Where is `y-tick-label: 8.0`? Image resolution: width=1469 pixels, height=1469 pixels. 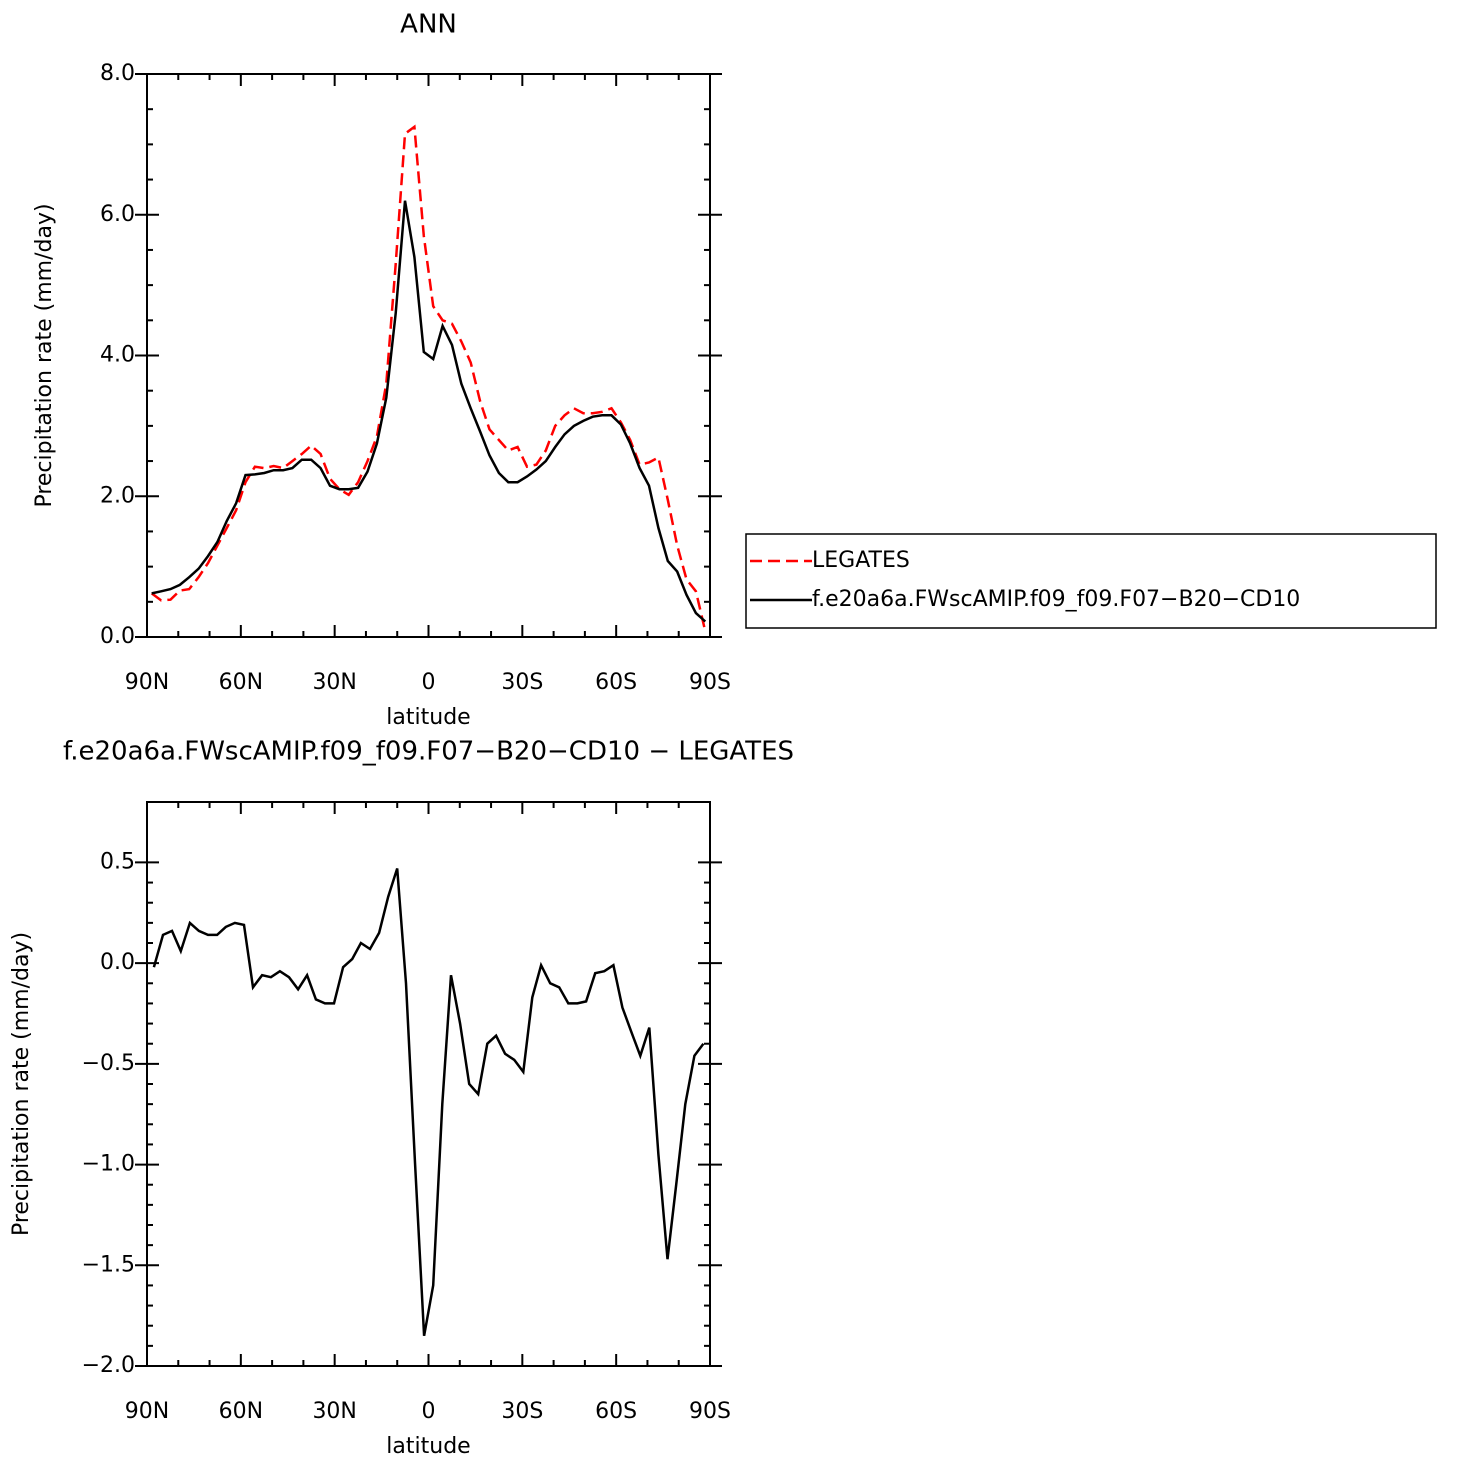
y-tick-label: 8.0 is located at coordinates (117, 73).